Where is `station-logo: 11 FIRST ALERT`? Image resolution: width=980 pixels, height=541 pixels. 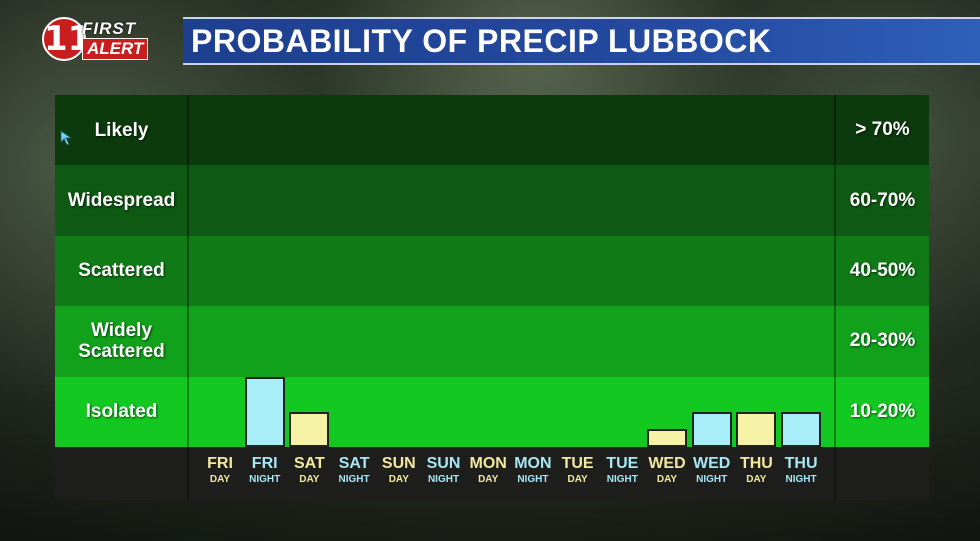
station-logo: 11 FIRST ALERT is located at coordinates (106, 41).